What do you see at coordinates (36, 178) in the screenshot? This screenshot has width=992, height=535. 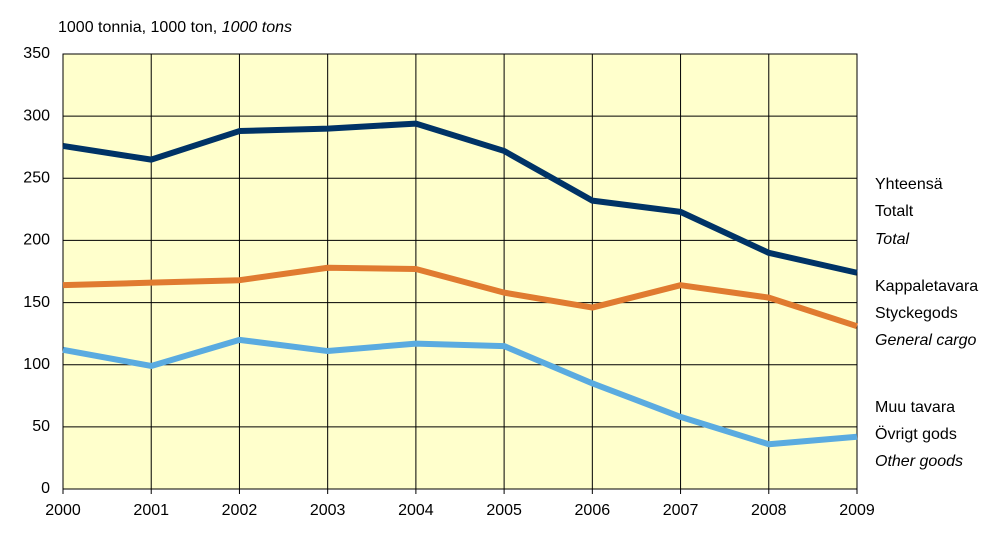 I see `y-tick-label: 250` at bounding box center [36, 178].